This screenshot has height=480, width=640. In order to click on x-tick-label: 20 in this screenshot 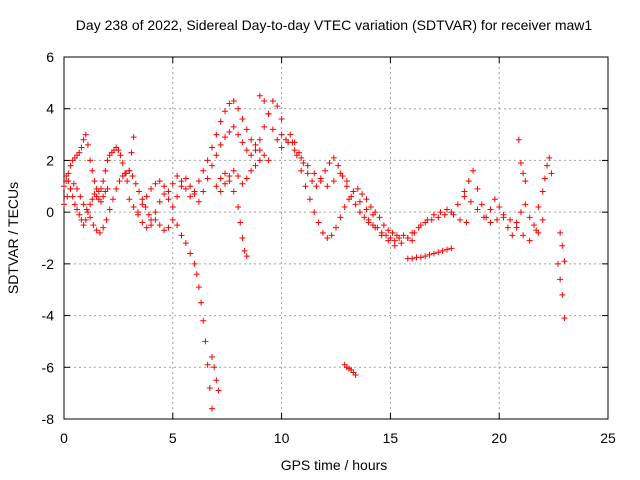, I will do `click(499, 438)`.